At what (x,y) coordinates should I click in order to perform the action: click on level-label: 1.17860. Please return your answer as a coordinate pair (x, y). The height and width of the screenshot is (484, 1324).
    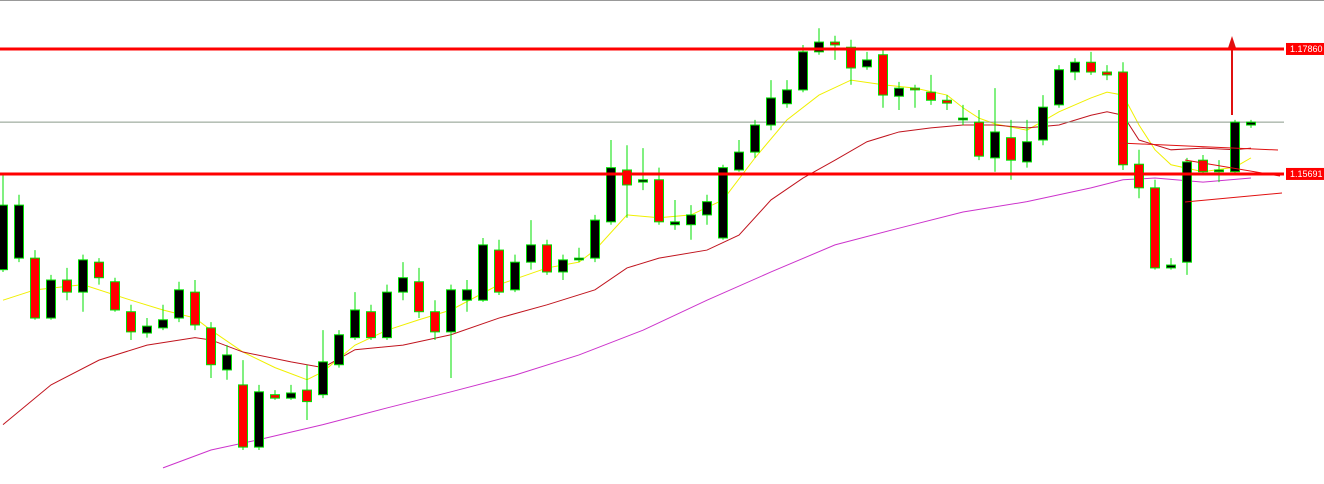
    Looking at the image, I should click on (1306, 49).